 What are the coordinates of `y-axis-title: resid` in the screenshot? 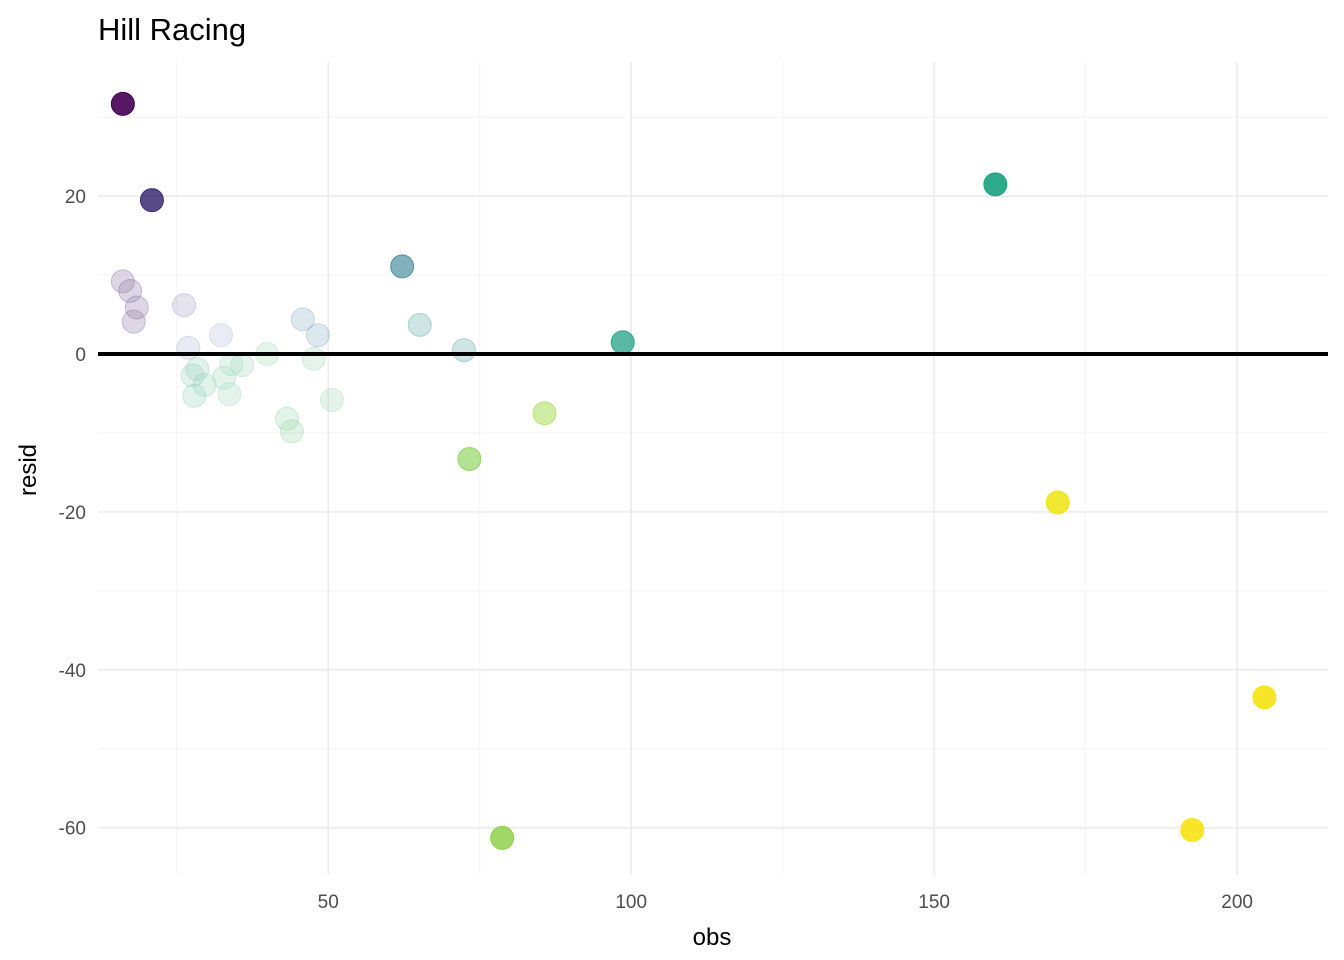 It's located at (28, 470).